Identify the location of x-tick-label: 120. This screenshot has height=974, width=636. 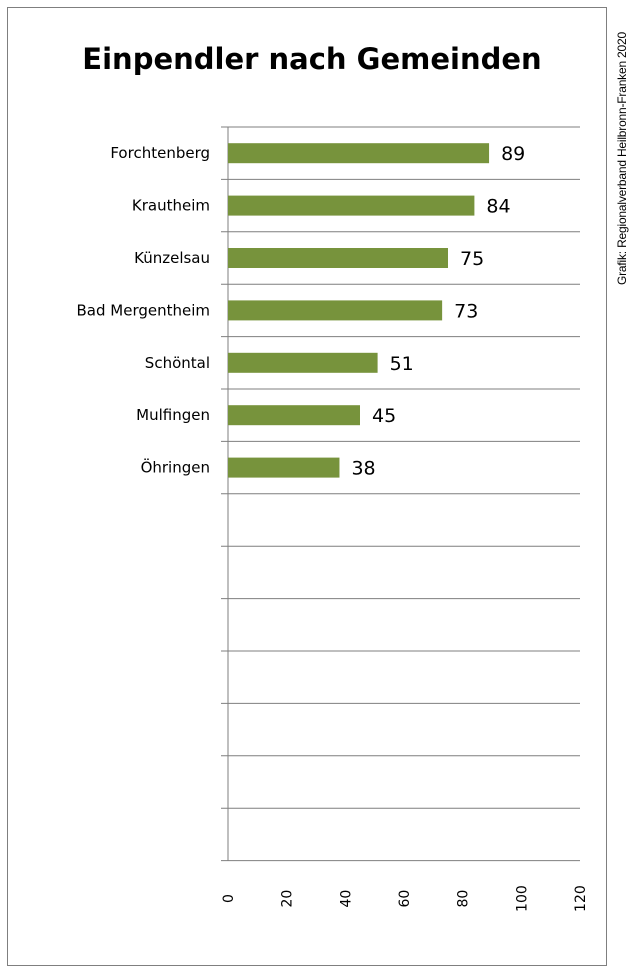
(581, 898).